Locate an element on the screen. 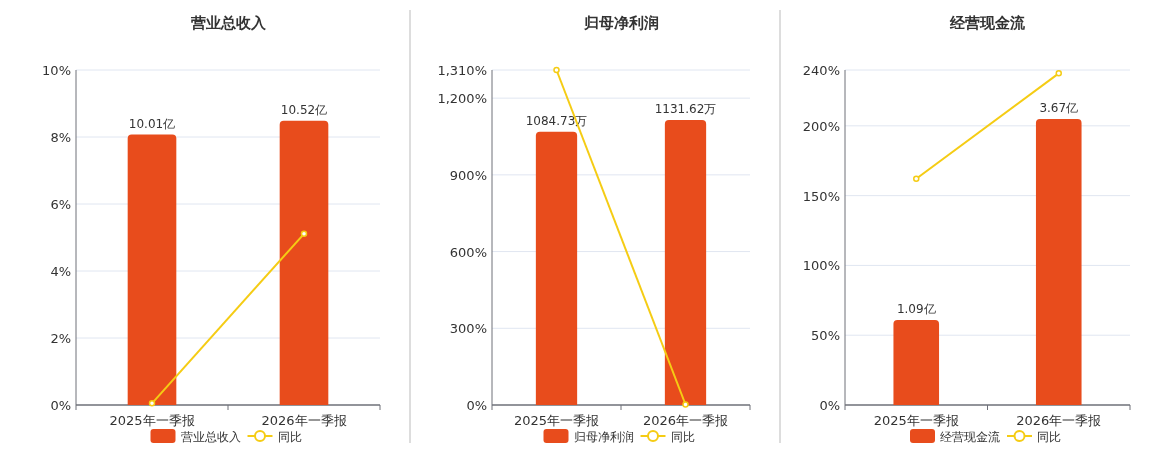 The height and width of the screenshot is (450, 1160). y-tick-label: 200% is located at coordinates (821, 126).